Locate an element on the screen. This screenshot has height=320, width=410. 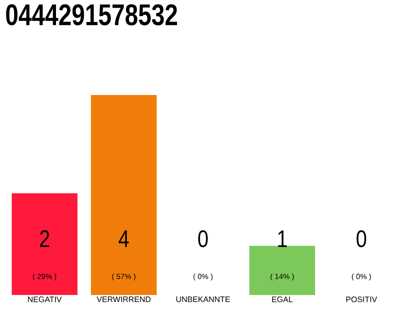
annotation: 1 is located at coordinates (282, 238).